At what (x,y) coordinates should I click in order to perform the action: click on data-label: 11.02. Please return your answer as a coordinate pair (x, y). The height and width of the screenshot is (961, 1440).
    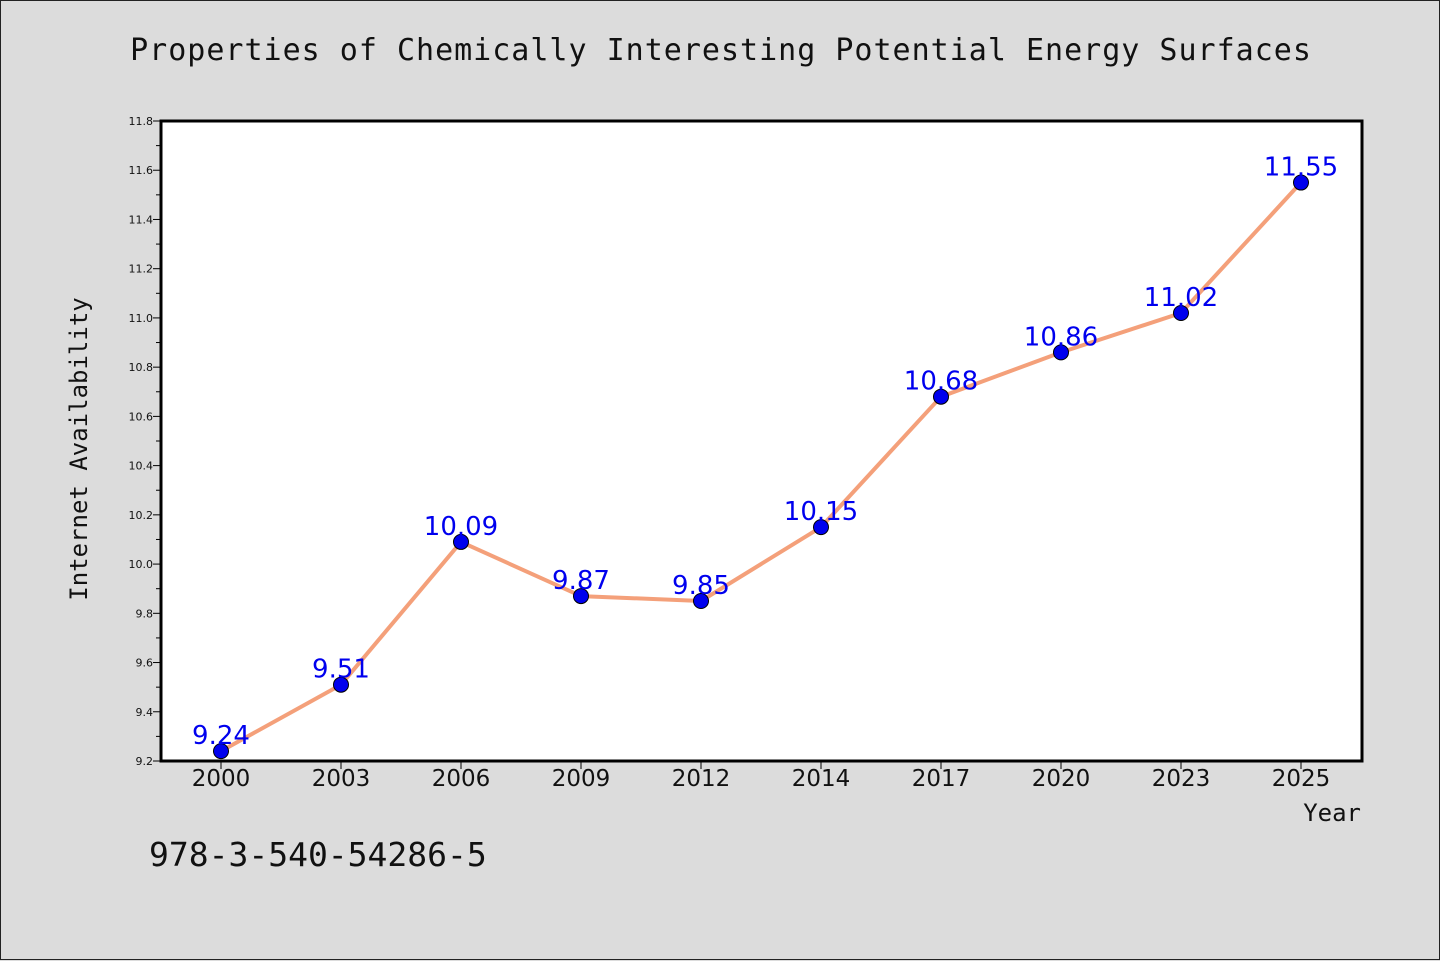
    Looking at the image, I should click on (1181, 298).